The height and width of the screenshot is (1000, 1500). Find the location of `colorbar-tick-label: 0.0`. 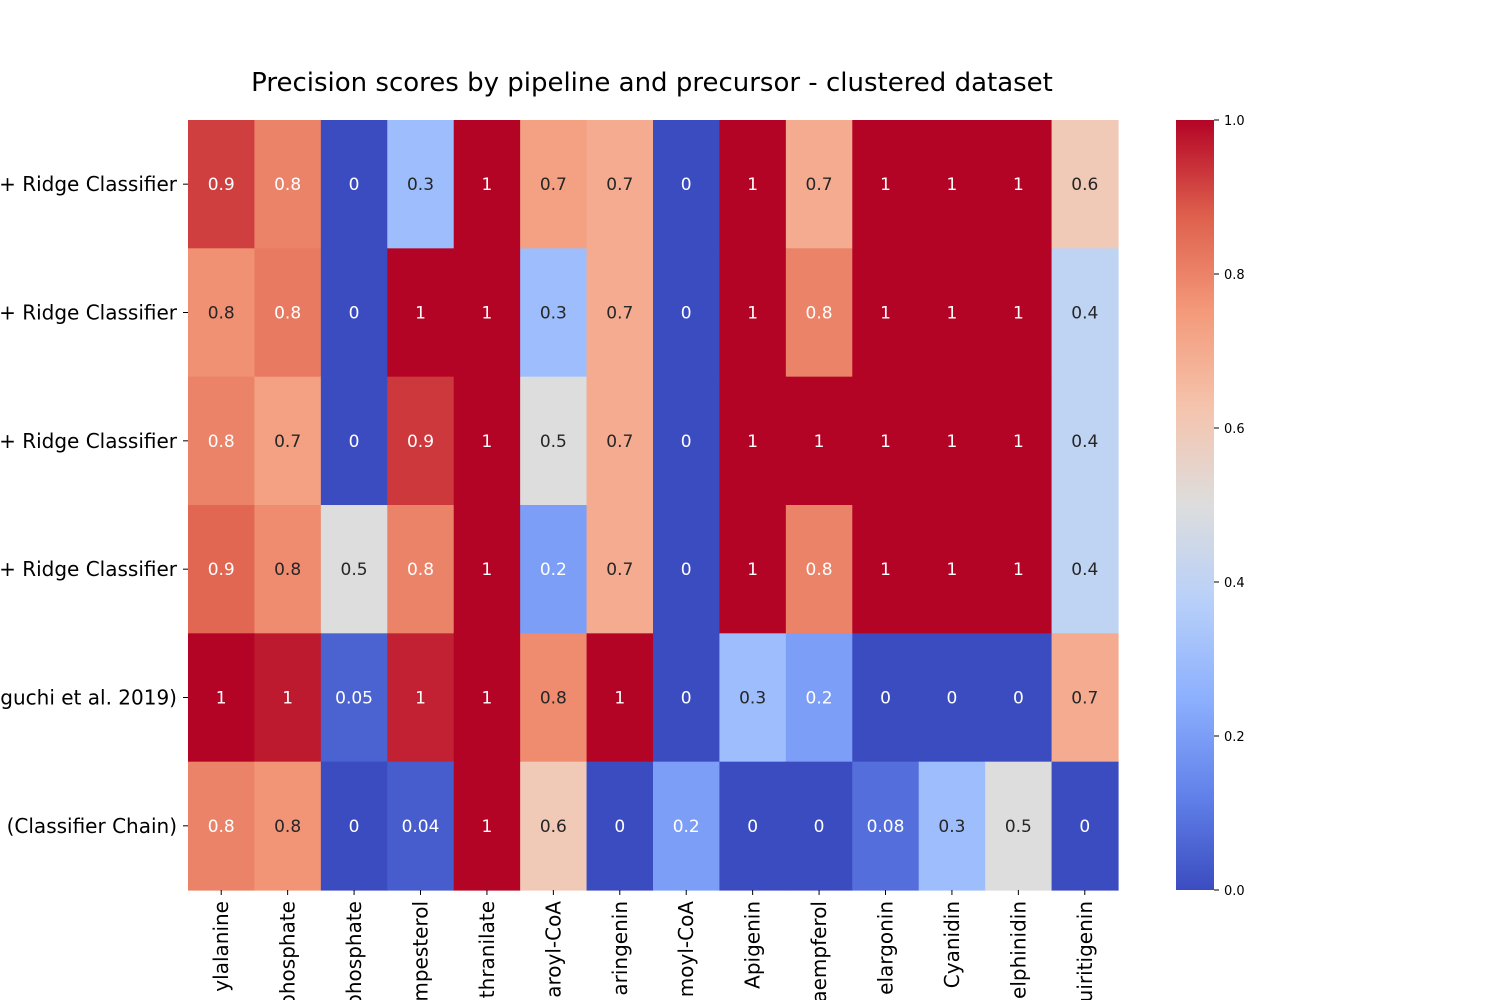

colorbar-tick-label: 0.0 is located at coordinates (1234, 891).